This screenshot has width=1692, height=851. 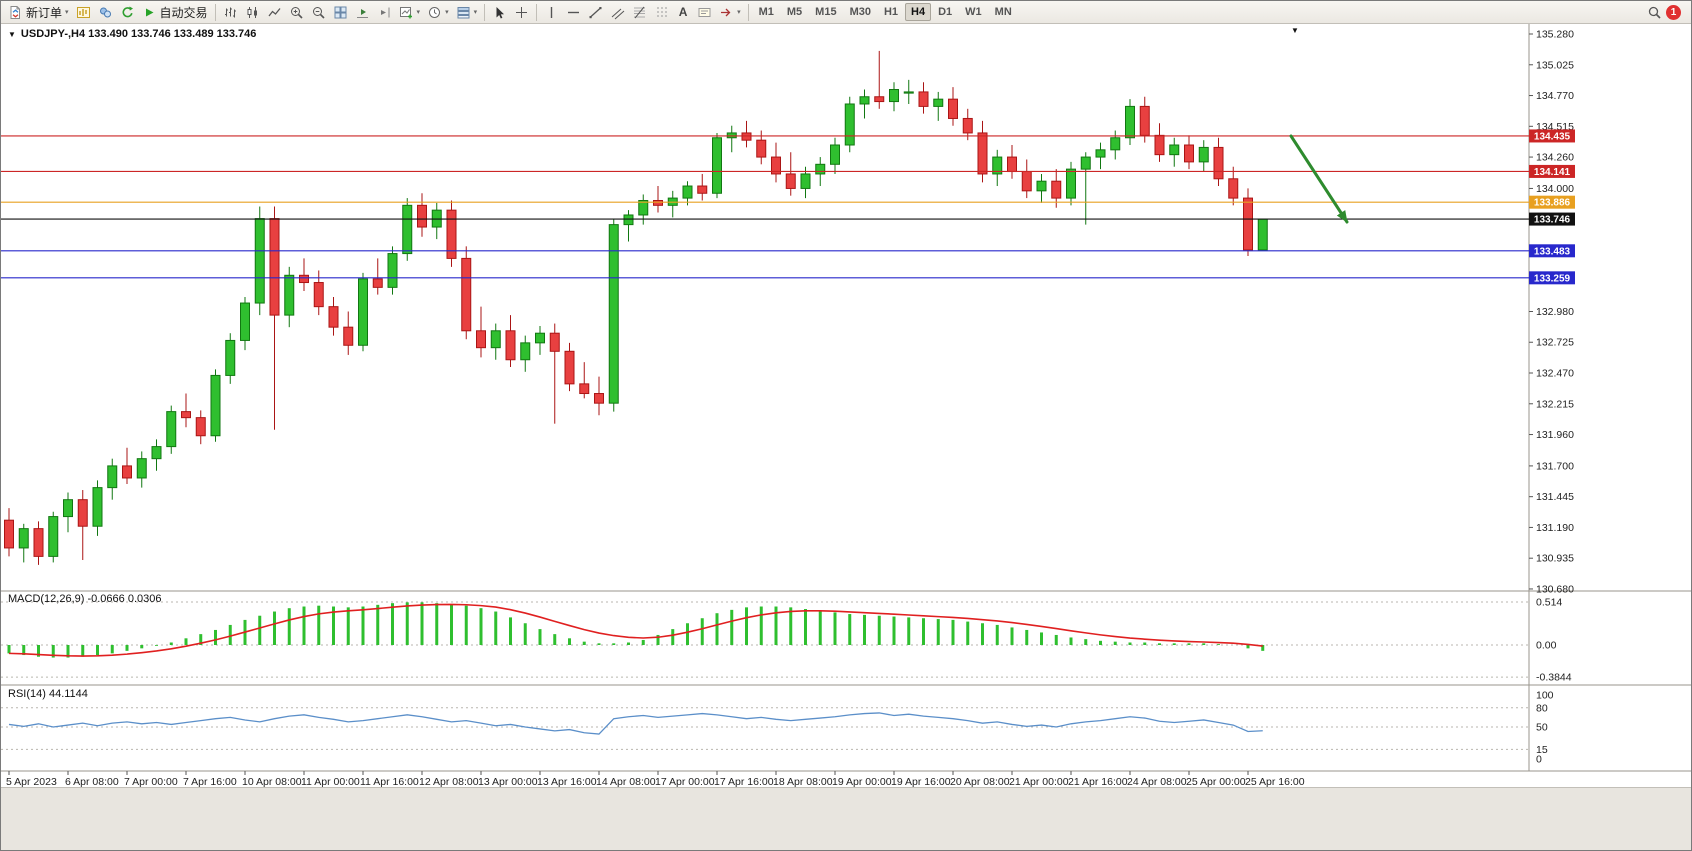 I want to click on channel-tool-button, so click(x=617, y=12).